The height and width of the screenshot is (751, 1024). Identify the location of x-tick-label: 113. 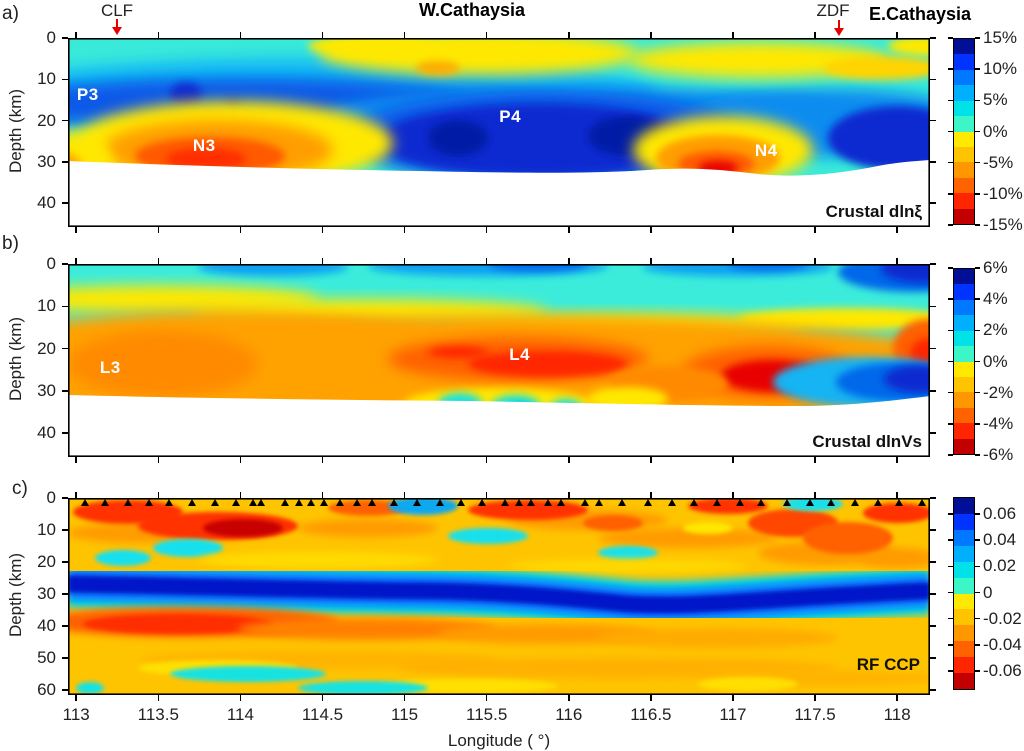
(76, 714).